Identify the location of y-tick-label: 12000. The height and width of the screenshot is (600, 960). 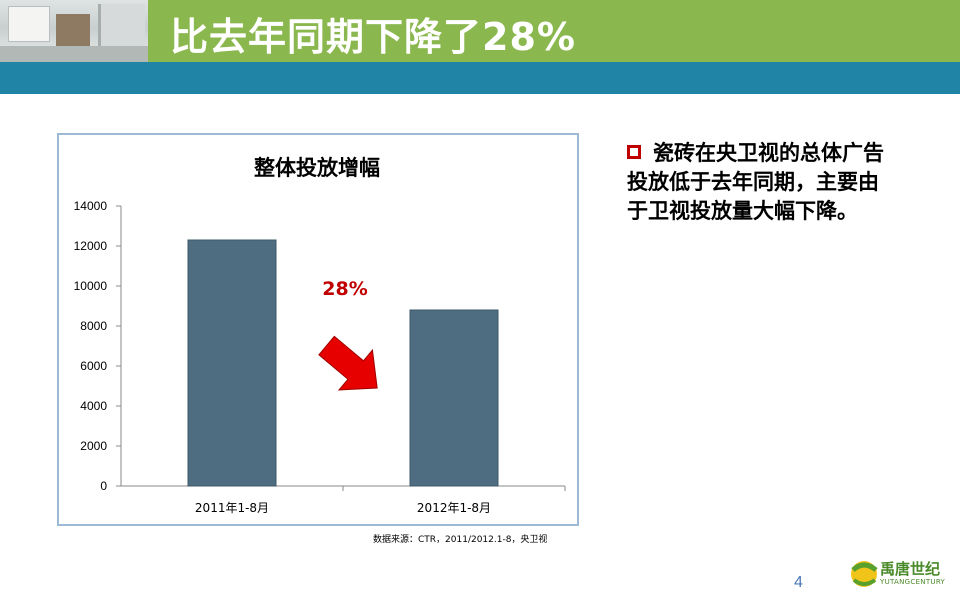
(91, 246).